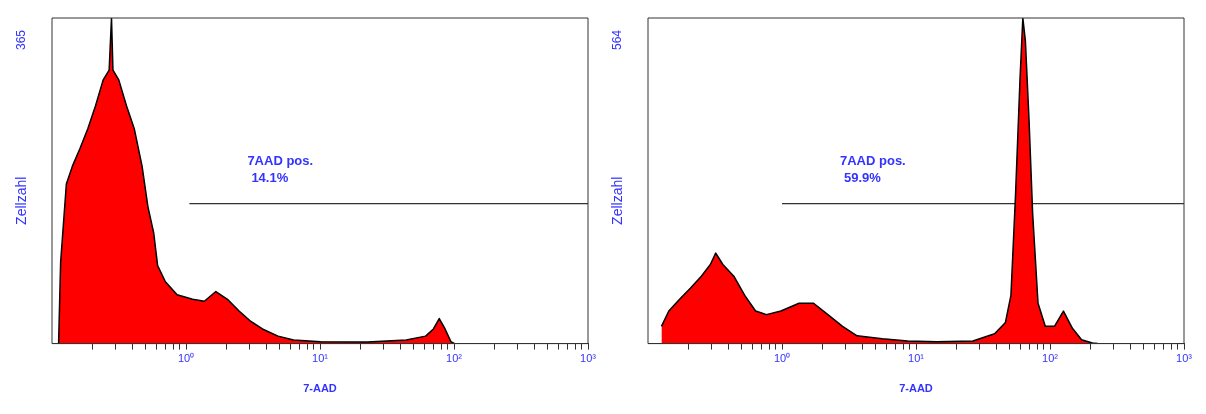 Image resolution: width=1206 pixels, height=414 pixels. What do you see at coordinates (21, 40) in the screenshot?
I see `text: 365` at bounding box center [21, 40].